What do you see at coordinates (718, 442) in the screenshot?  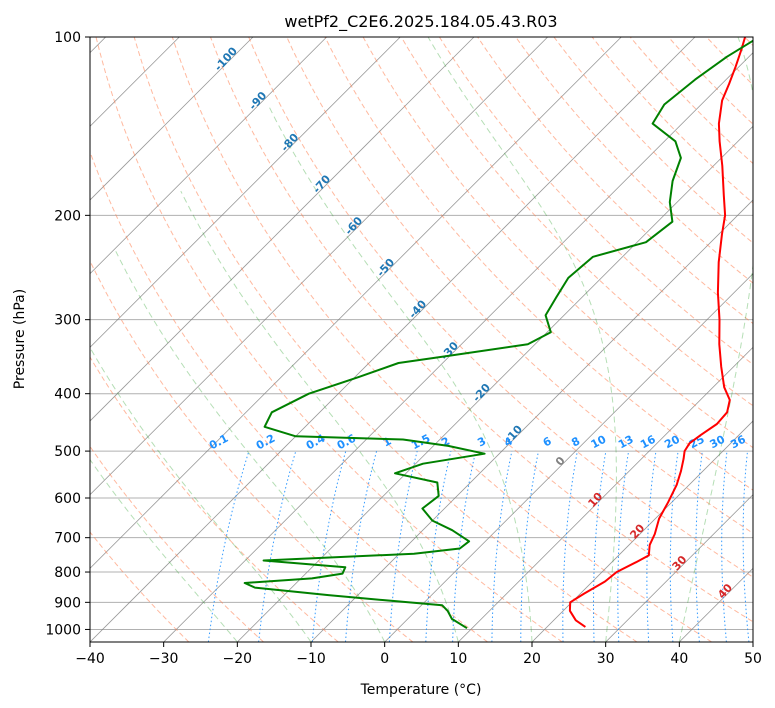 I see `mixing-ratio-label: 30` at bounding box center [718, 442].